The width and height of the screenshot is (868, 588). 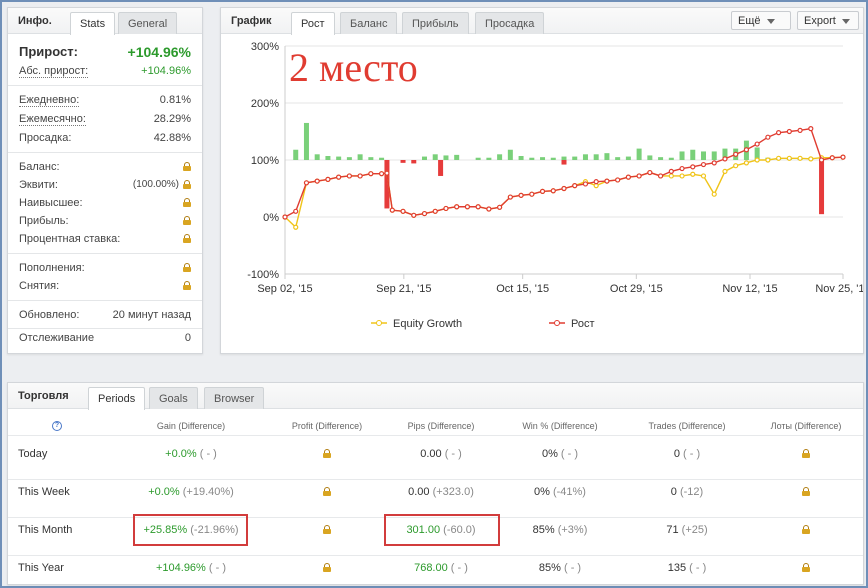 I want to click on balance-label: Баланс:, so click(x=39, y=167).